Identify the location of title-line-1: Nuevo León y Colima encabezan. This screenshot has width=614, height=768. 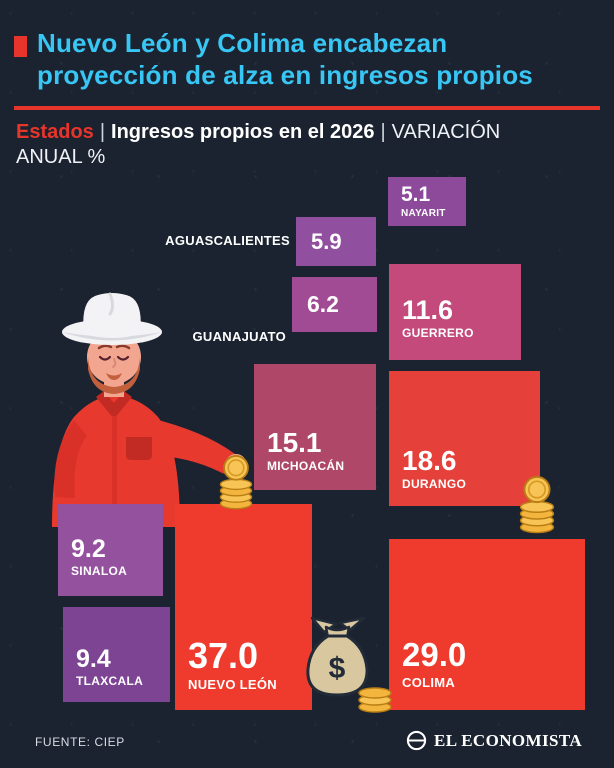
(242, 43).